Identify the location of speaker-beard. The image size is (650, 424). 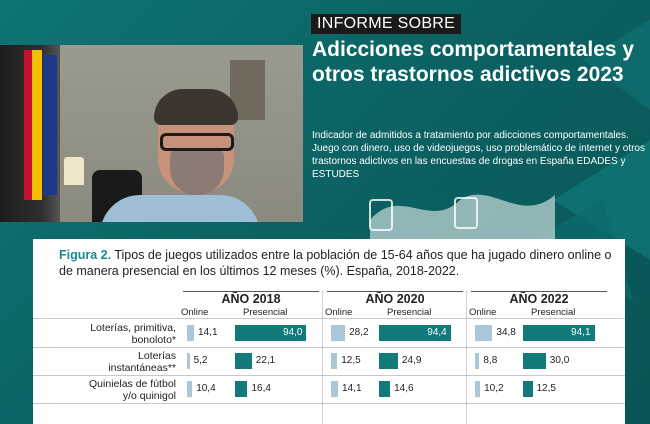
(197, 172).